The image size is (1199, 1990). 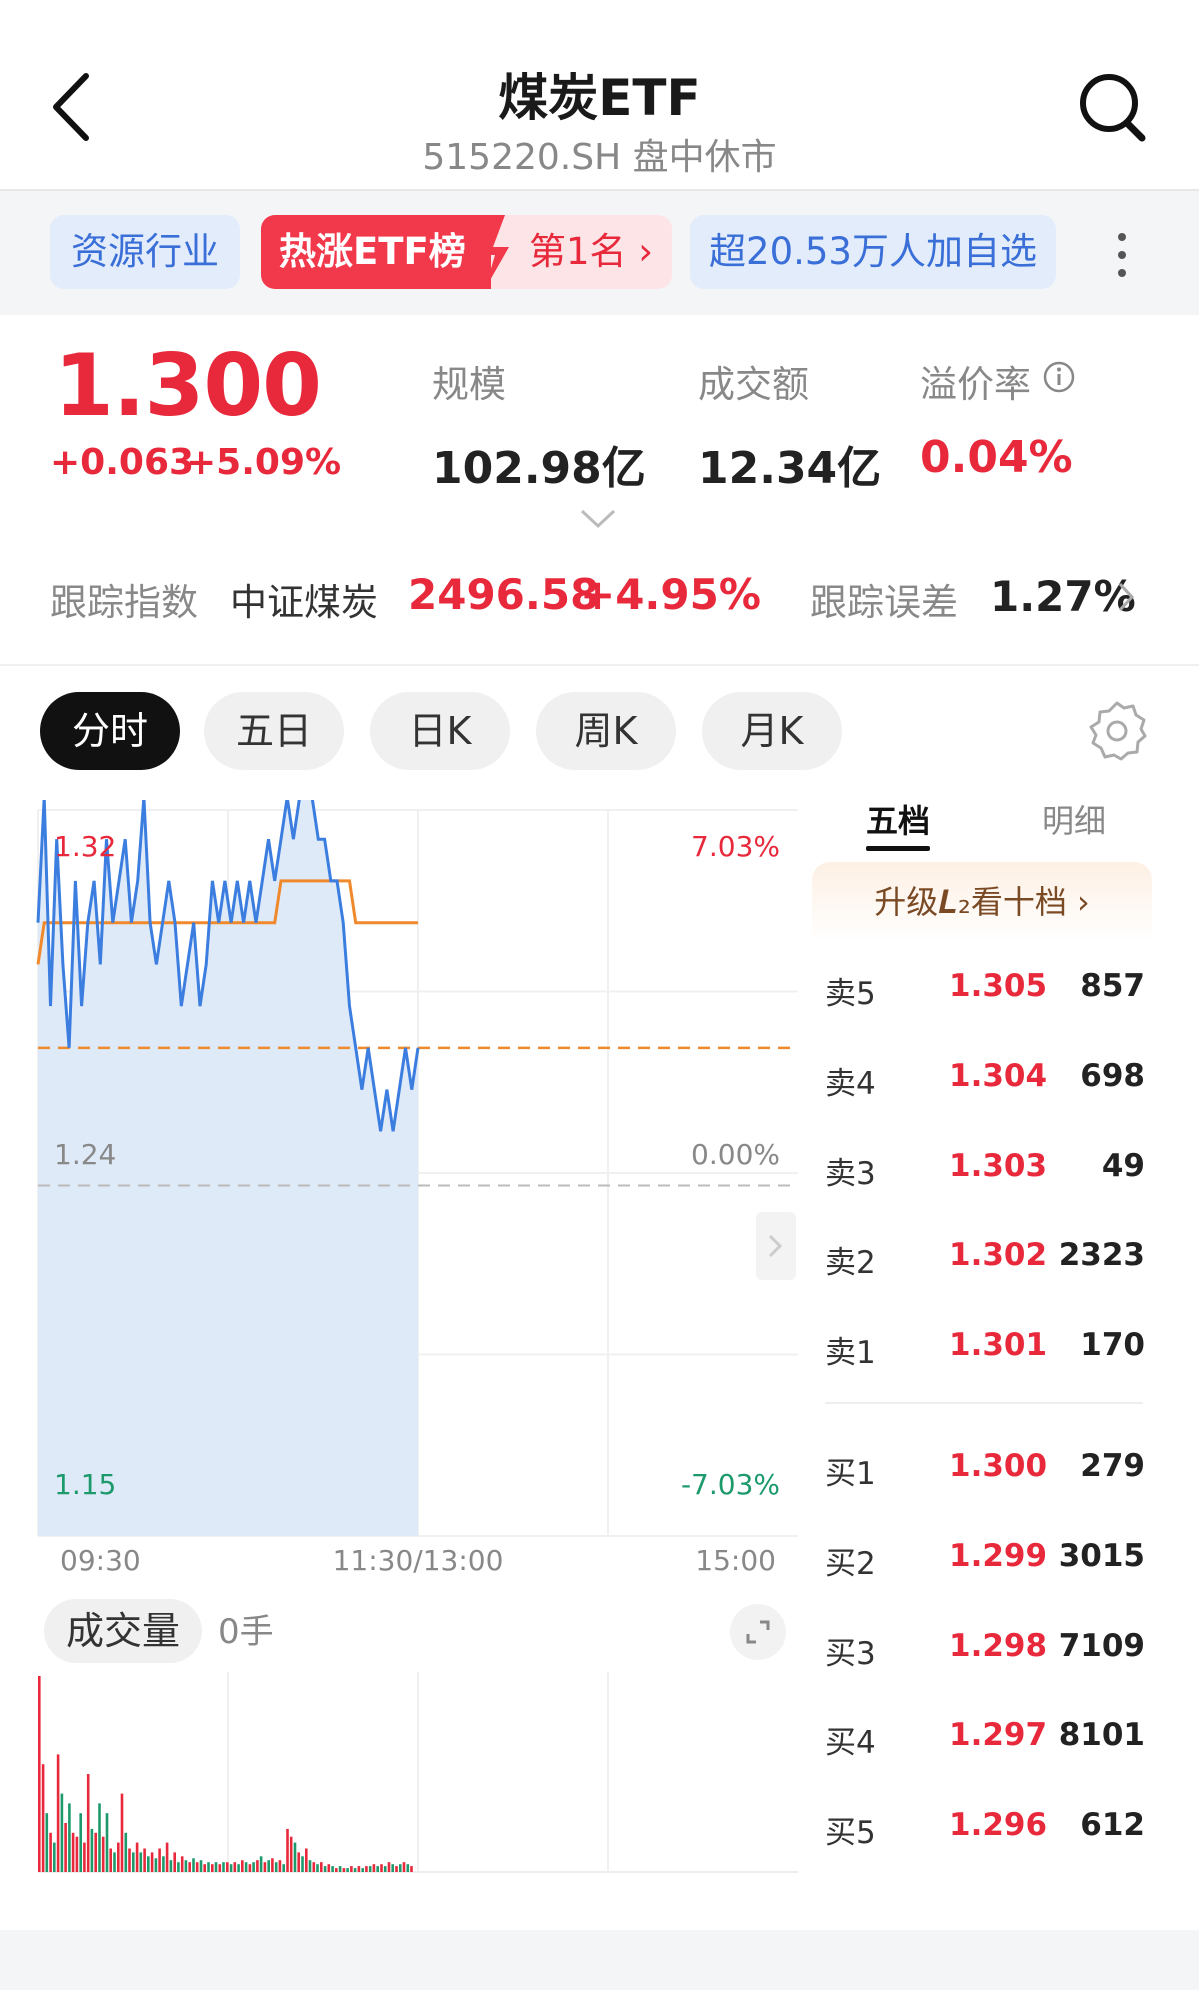 I want to click on bid-row: 买5 1.296 612, so click(x=985, y=1837).